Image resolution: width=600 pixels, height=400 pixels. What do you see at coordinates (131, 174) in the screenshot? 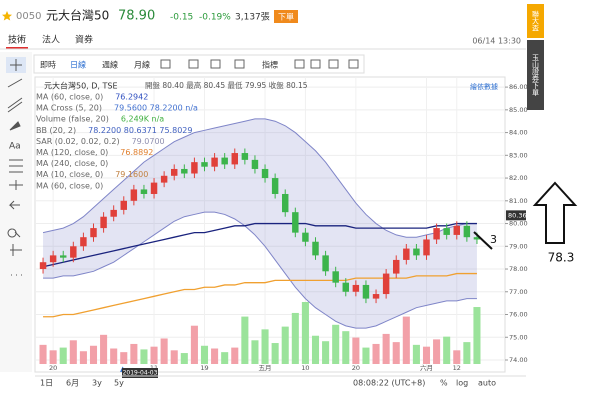
I see `legend-value: 79.1600` at bounding box center [131, 174].